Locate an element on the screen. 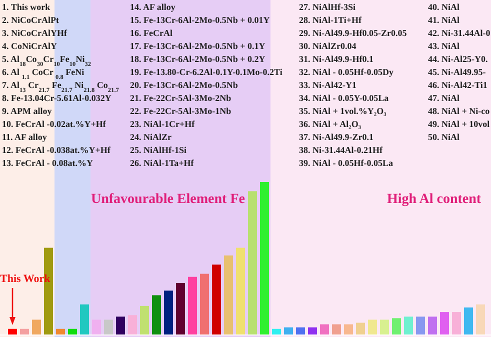 The height and width of the screenshot is (337, 491). text: 32. NiAl - 0.05Hf-0.05Dy is located at coordinates (346, 72).